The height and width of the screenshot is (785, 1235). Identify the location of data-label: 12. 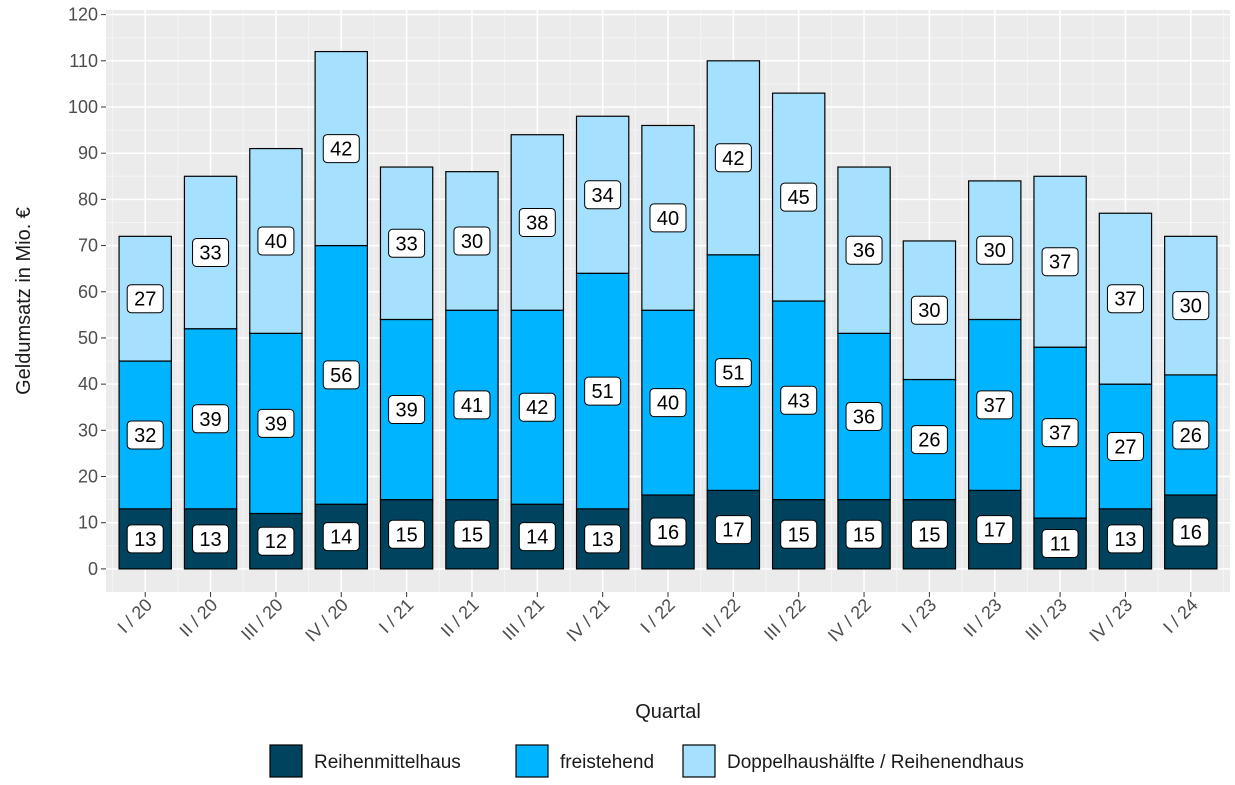
(276, 542).